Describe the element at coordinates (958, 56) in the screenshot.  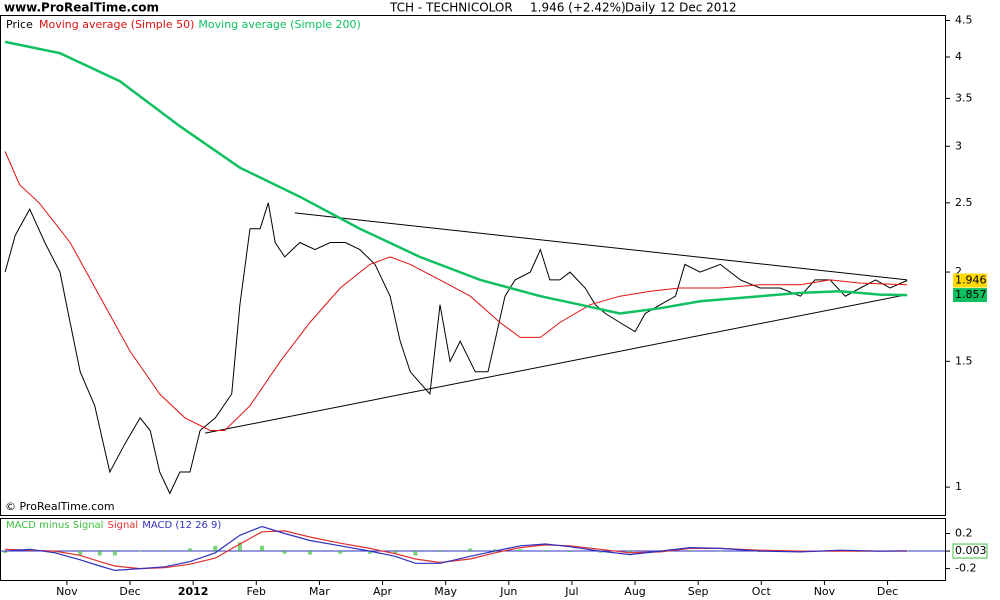
I see `y-tick-label: 4` at that location.